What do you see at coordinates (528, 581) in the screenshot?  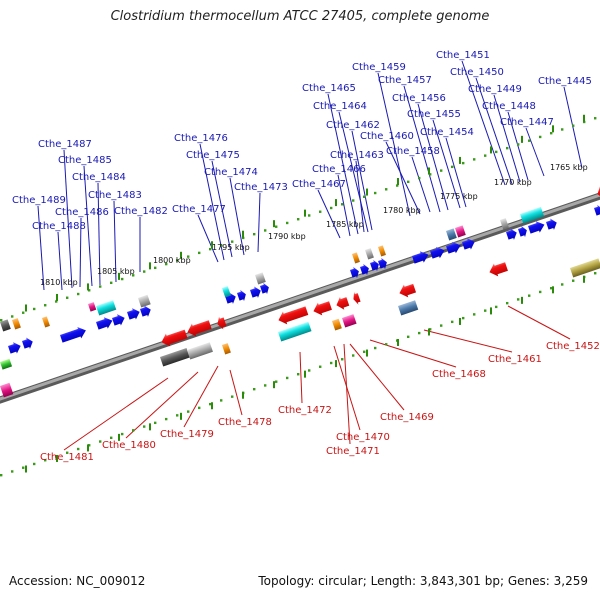 I see `genes-label: Genes:` at bounding box center [528, 581].